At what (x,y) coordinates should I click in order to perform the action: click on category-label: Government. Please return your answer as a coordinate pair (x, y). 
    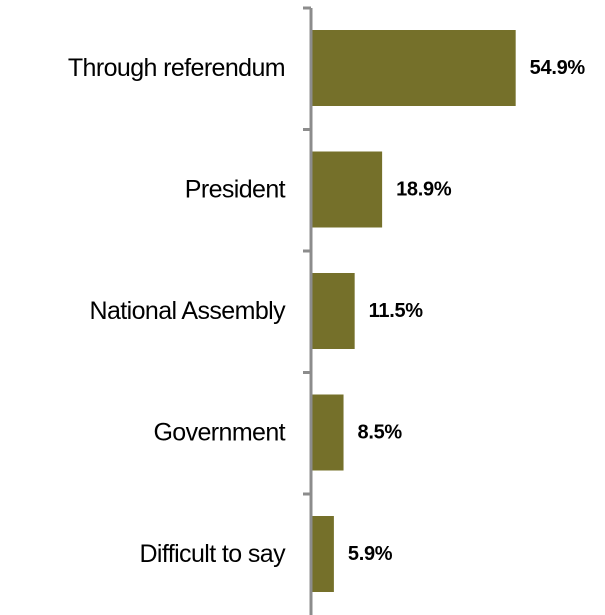
    Looking at the image, I should click on (219, 433).